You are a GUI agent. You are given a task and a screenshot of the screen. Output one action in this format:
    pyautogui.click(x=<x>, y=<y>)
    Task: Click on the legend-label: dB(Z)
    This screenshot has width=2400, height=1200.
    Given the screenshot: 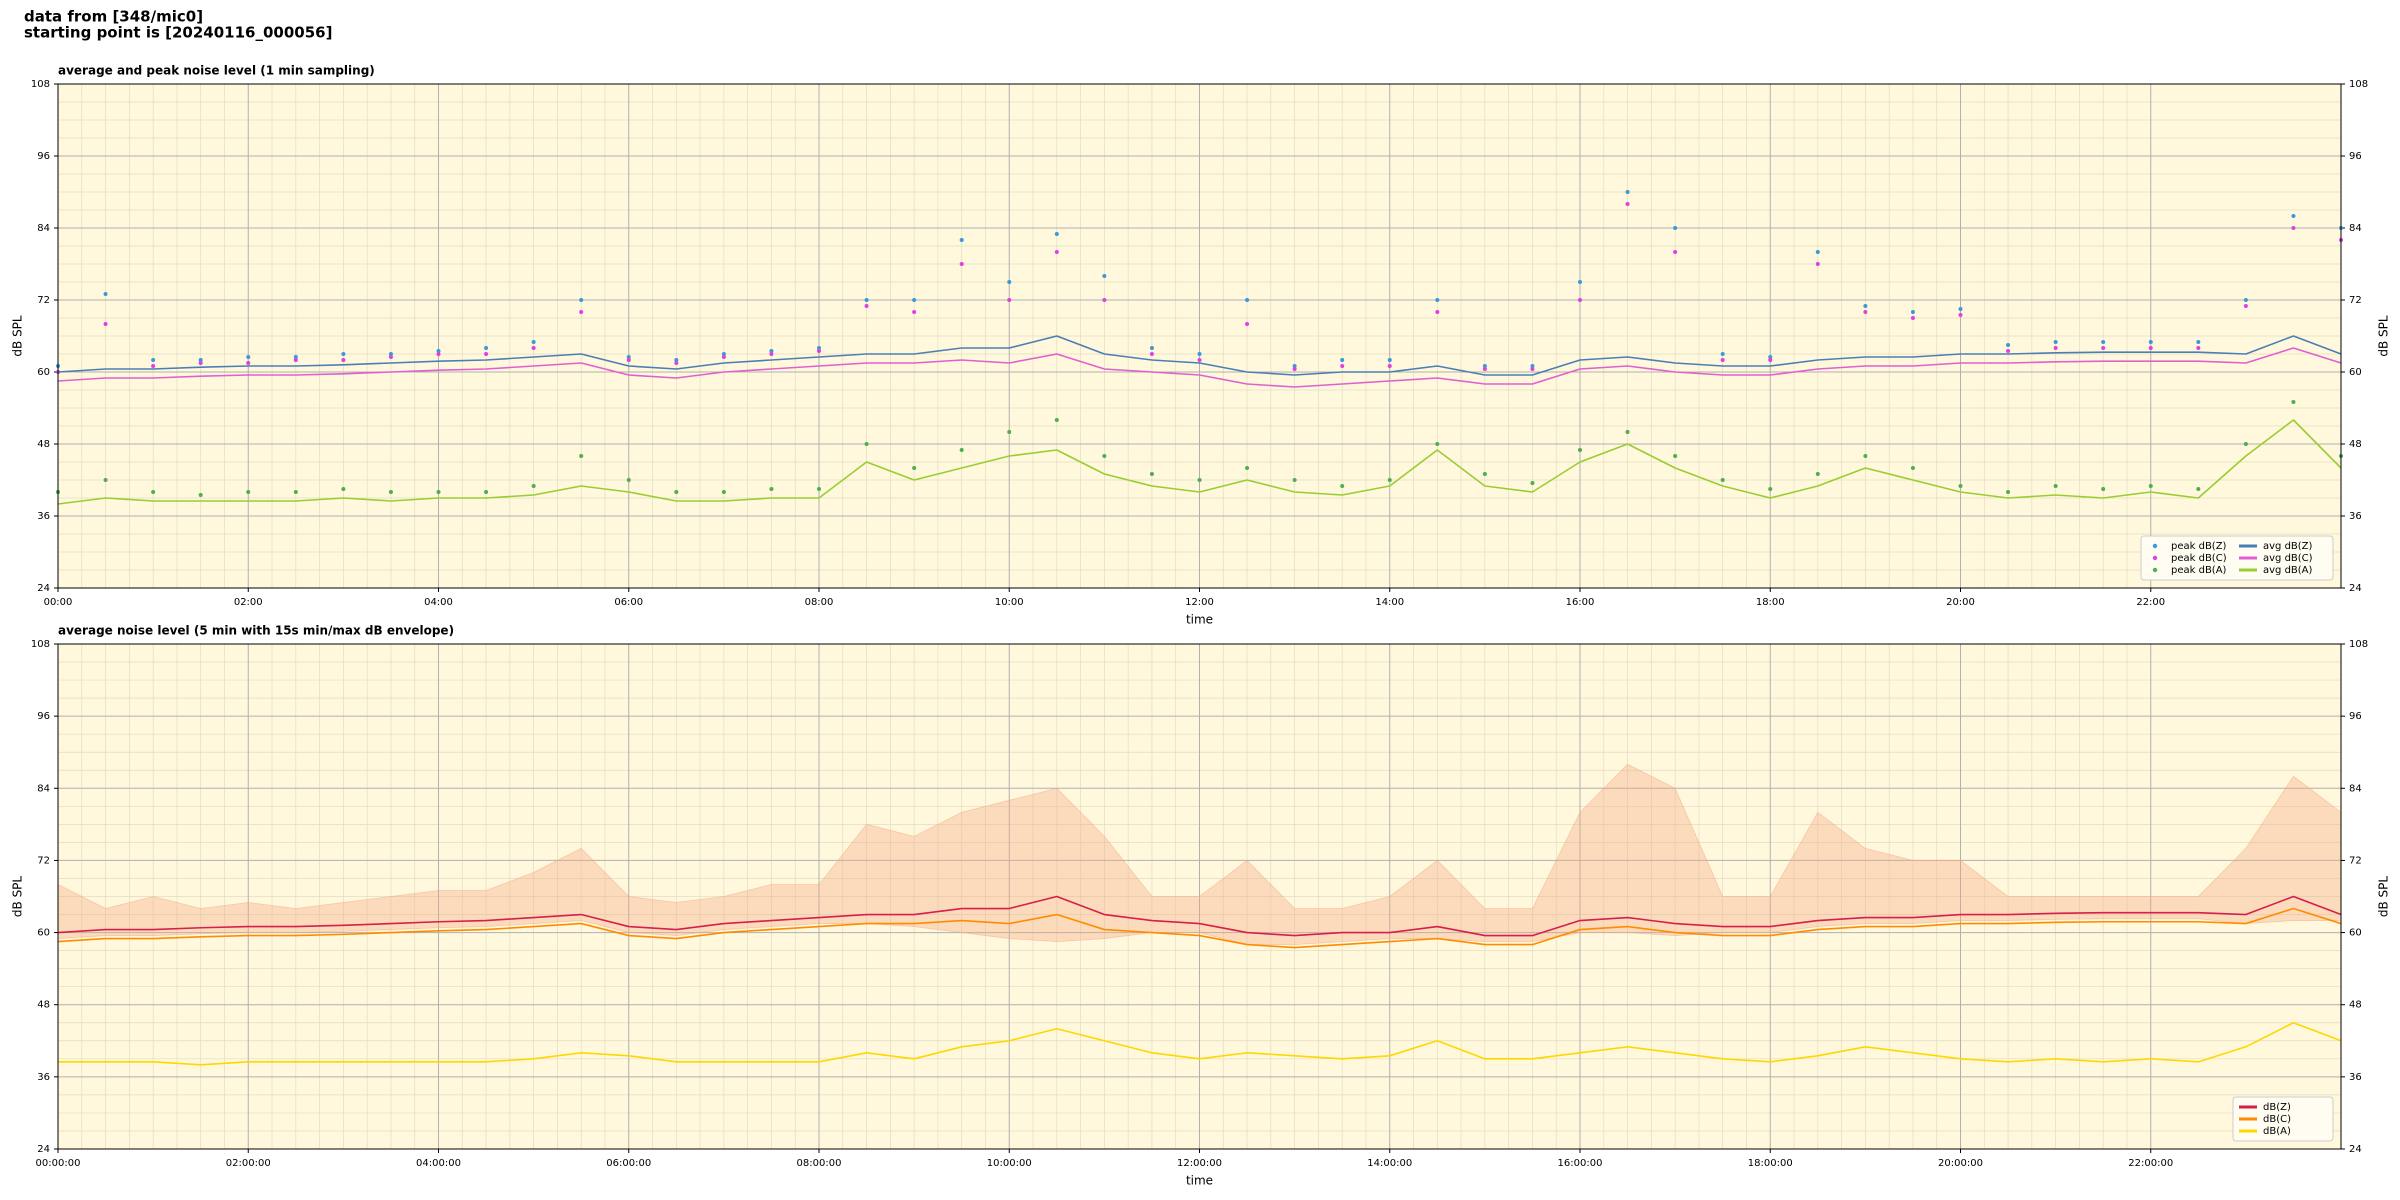 What is the action you would take?
    pyautogui.click(x=2277, y=1107)
    